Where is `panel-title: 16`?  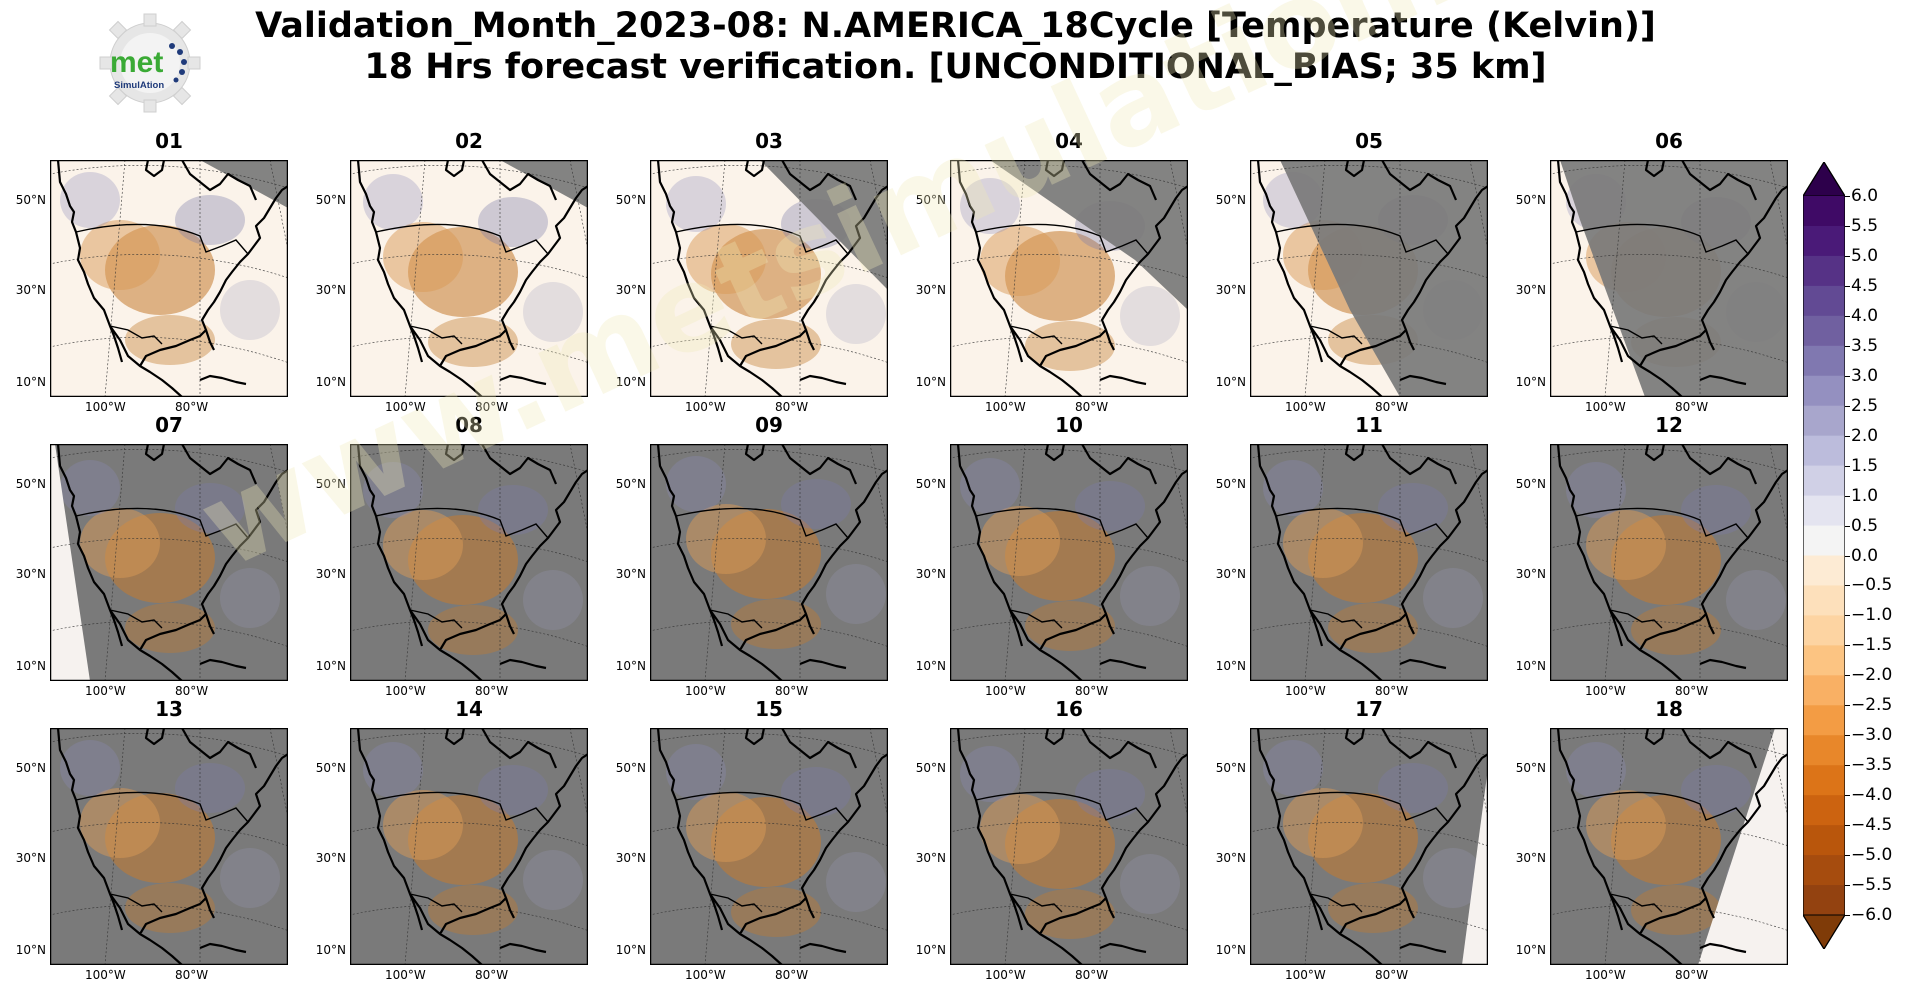
panel-title: 16 is located at coordinates (1069, 709).